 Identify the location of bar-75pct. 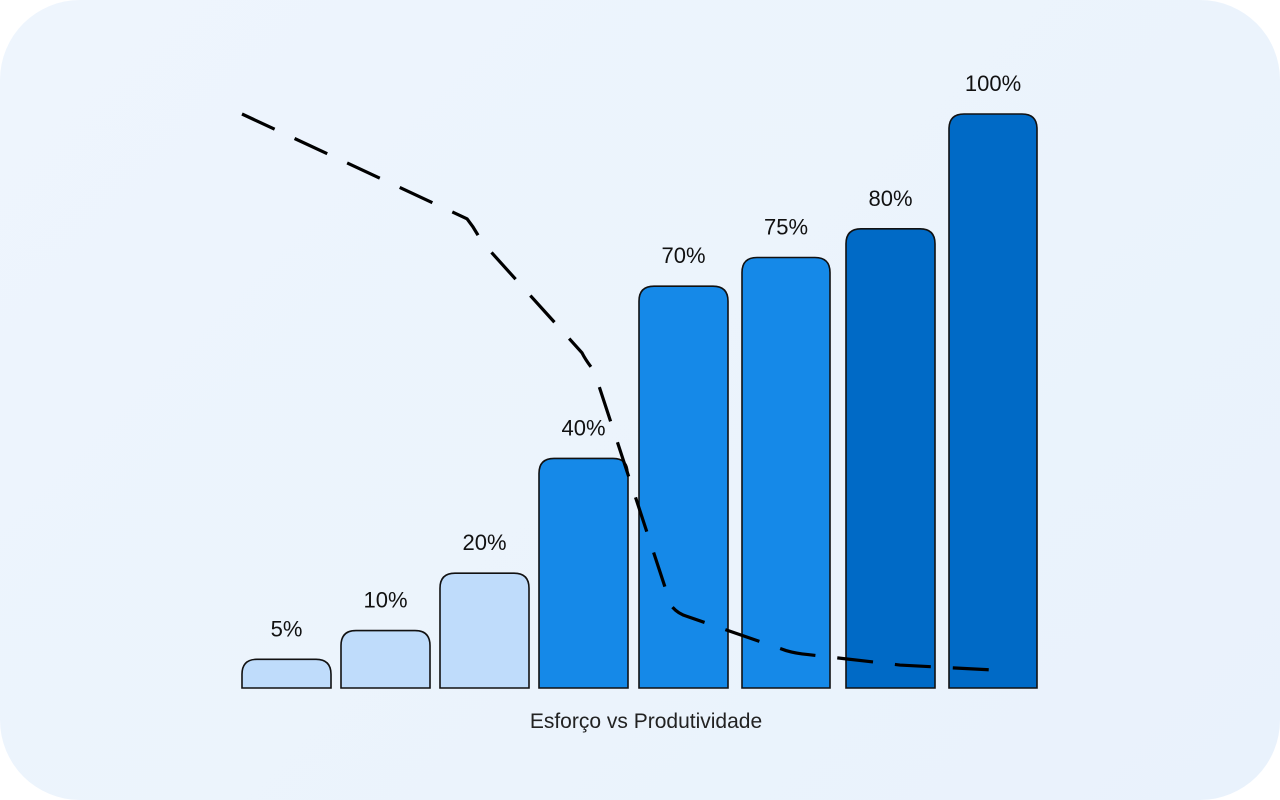
(786, 472).